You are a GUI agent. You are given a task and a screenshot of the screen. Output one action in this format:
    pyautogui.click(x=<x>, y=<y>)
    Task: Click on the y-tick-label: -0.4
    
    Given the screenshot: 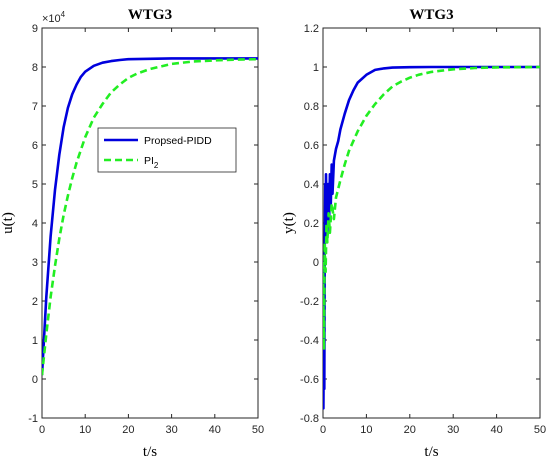 What is the action you would take?
    pyautogui.click(x=309, y=341)
    